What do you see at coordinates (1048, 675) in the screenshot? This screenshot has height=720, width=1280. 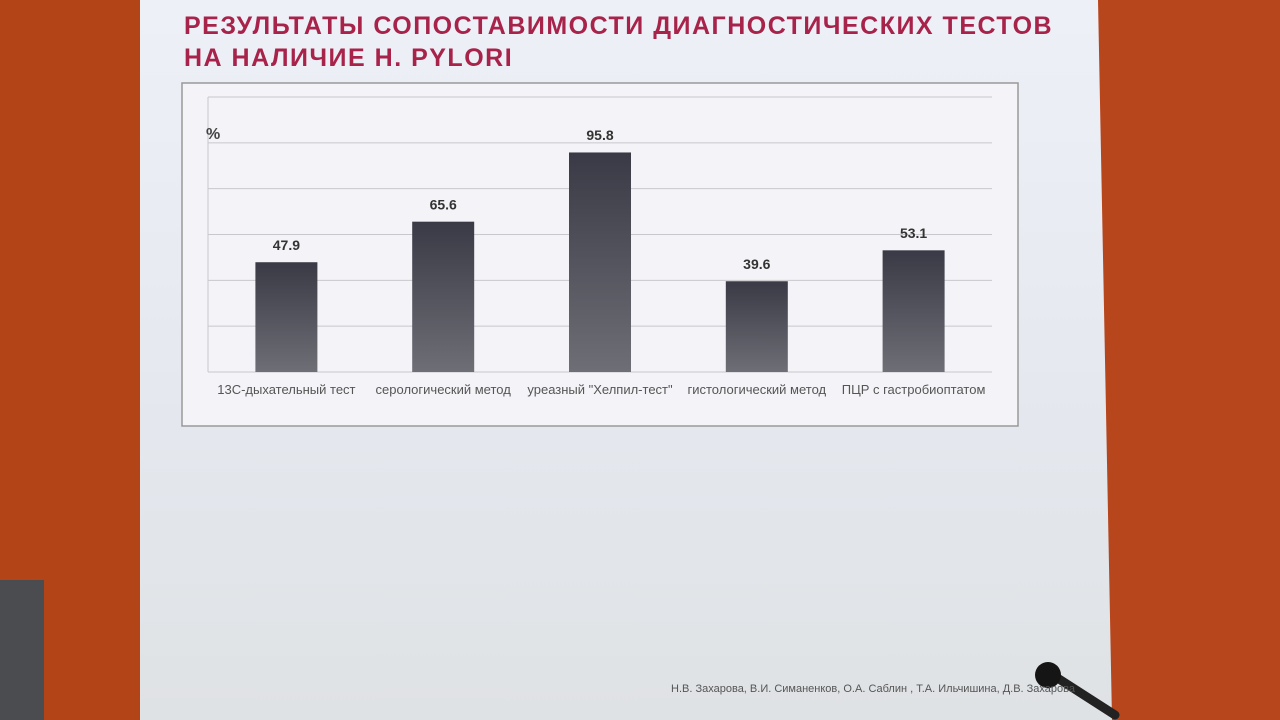 I see `microphone-head` at bounding box center [1048, 675].